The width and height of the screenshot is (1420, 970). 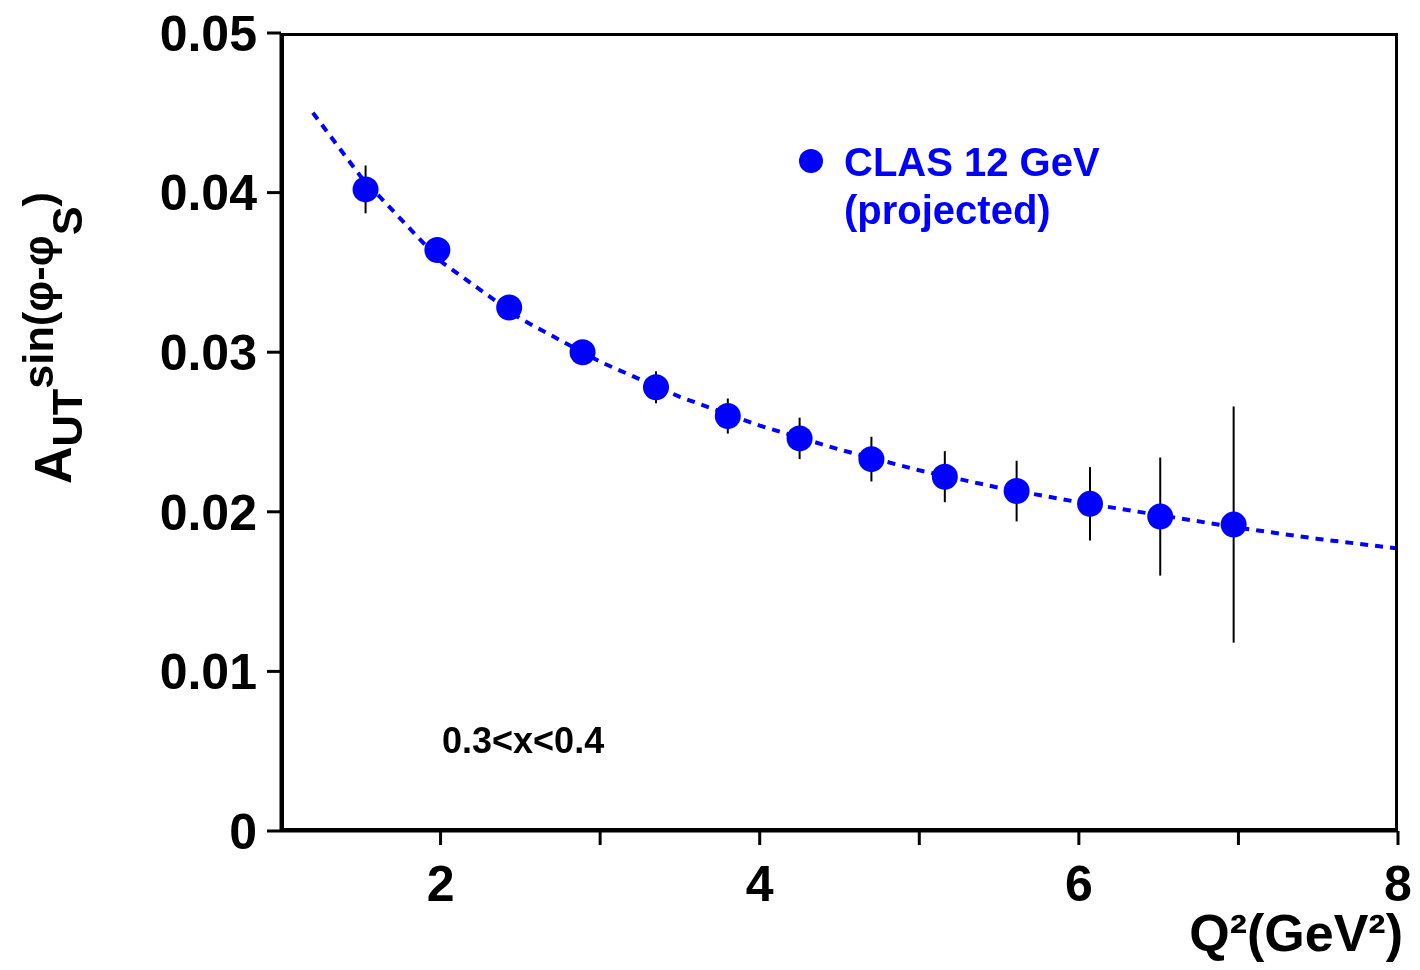 What do you see at coordinates (759, 883) in the screenshot?
I see `x-tick-label: 4` at bounding box center [759, 883].